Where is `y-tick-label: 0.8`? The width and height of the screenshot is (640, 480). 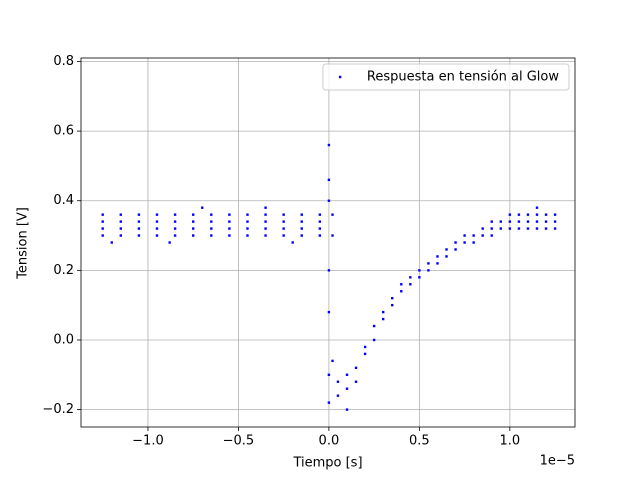 y-tick-label: 0.8 is located at coordinates (63, 61).